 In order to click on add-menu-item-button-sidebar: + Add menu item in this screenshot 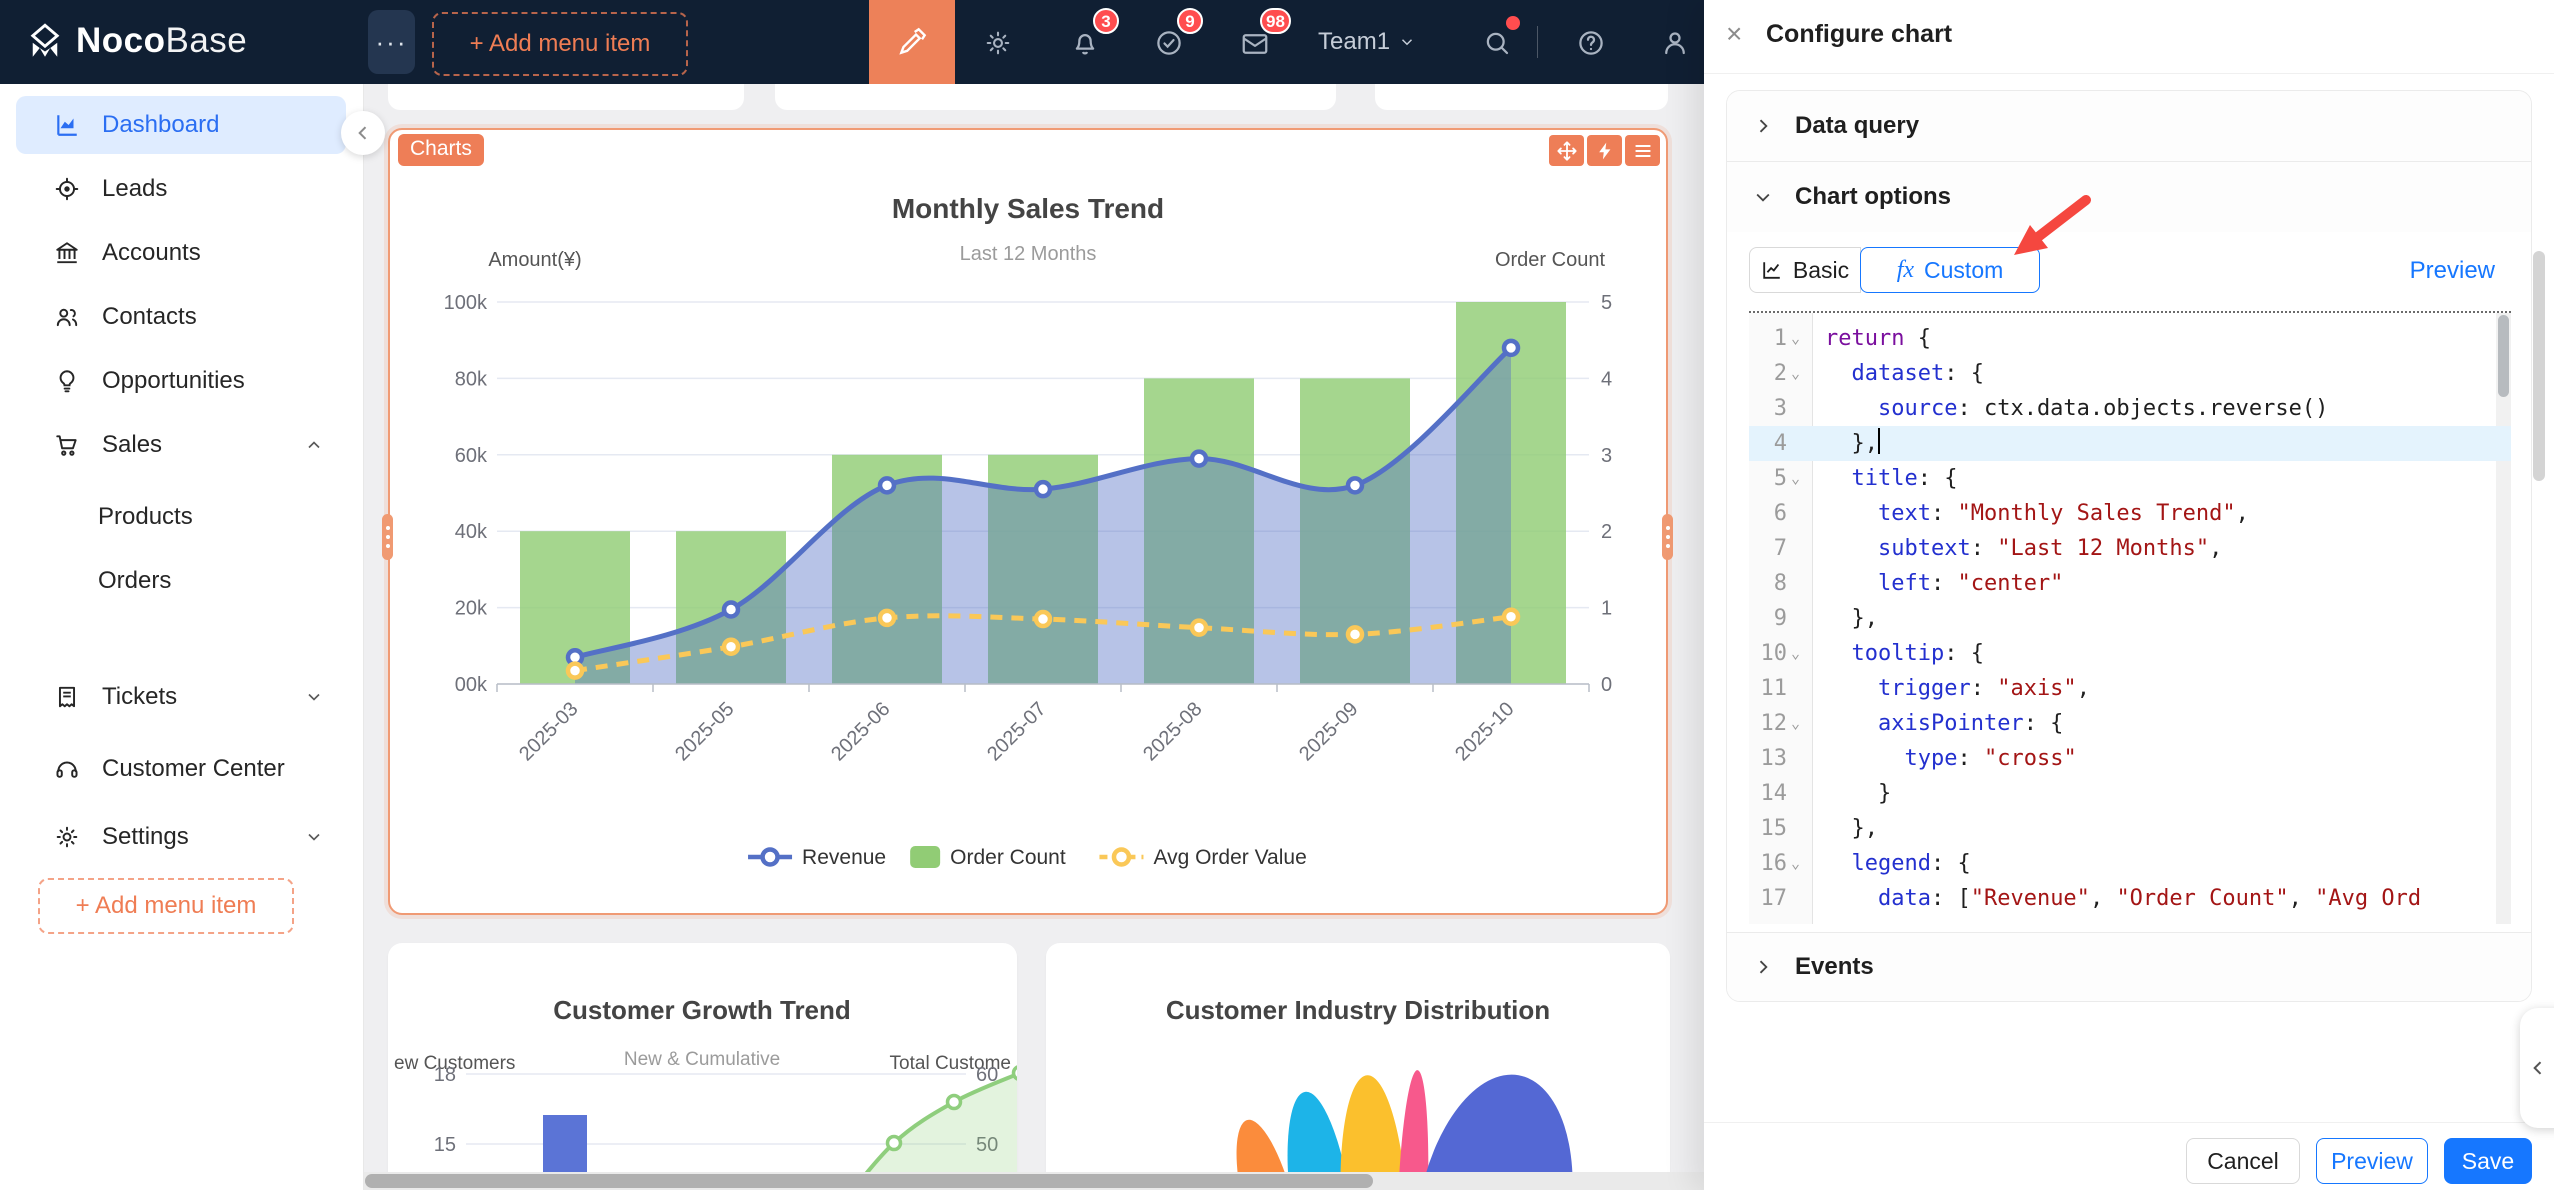, I will do `click(166, 906)`.